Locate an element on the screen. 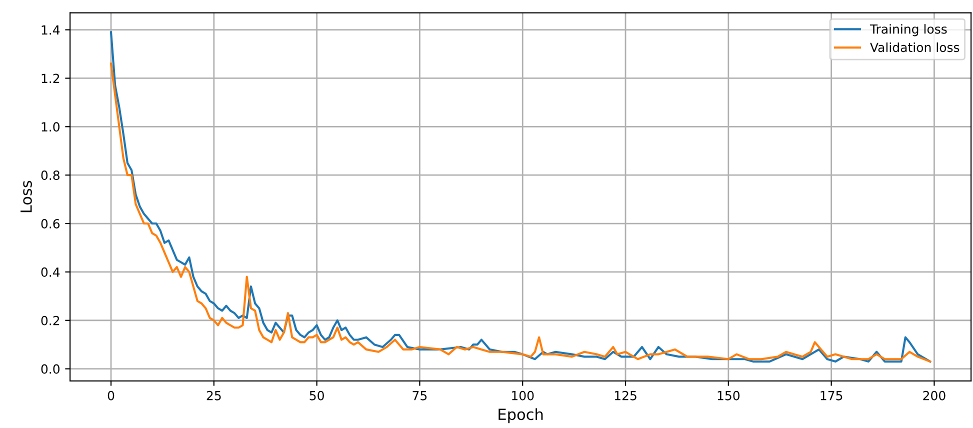 Image resolution: width=973 pixels, height=428 pixels. y-tick-label: 1.4 is located at coordinates (51, 30).